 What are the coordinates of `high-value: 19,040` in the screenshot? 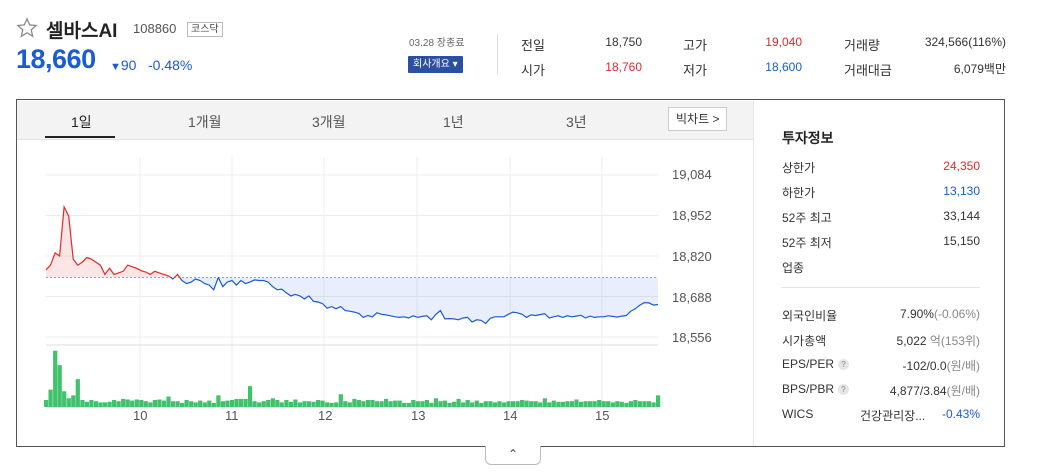 It's located at (783, 42).